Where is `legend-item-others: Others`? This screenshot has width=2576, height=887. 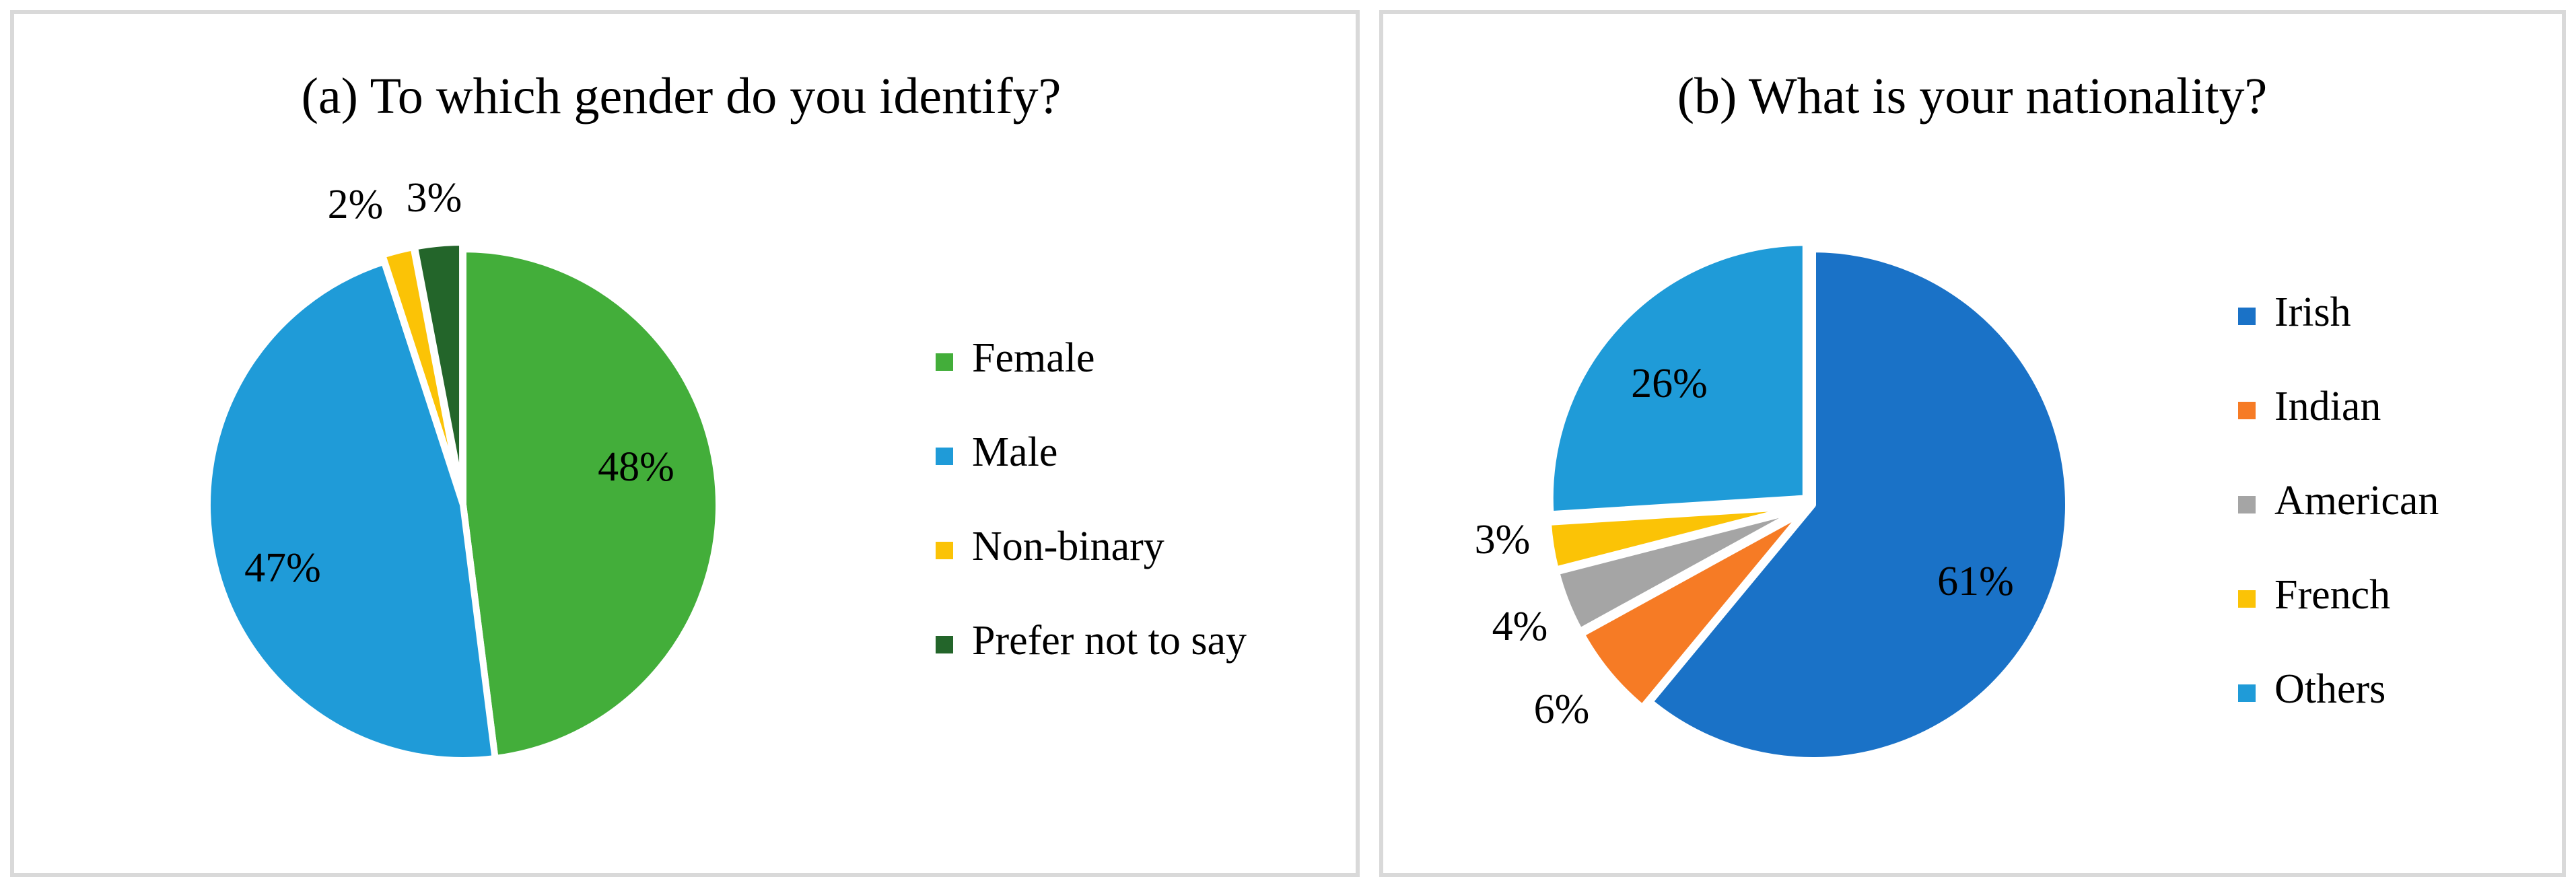
legend-item-others: Others is located at coordinates (2312, 689).